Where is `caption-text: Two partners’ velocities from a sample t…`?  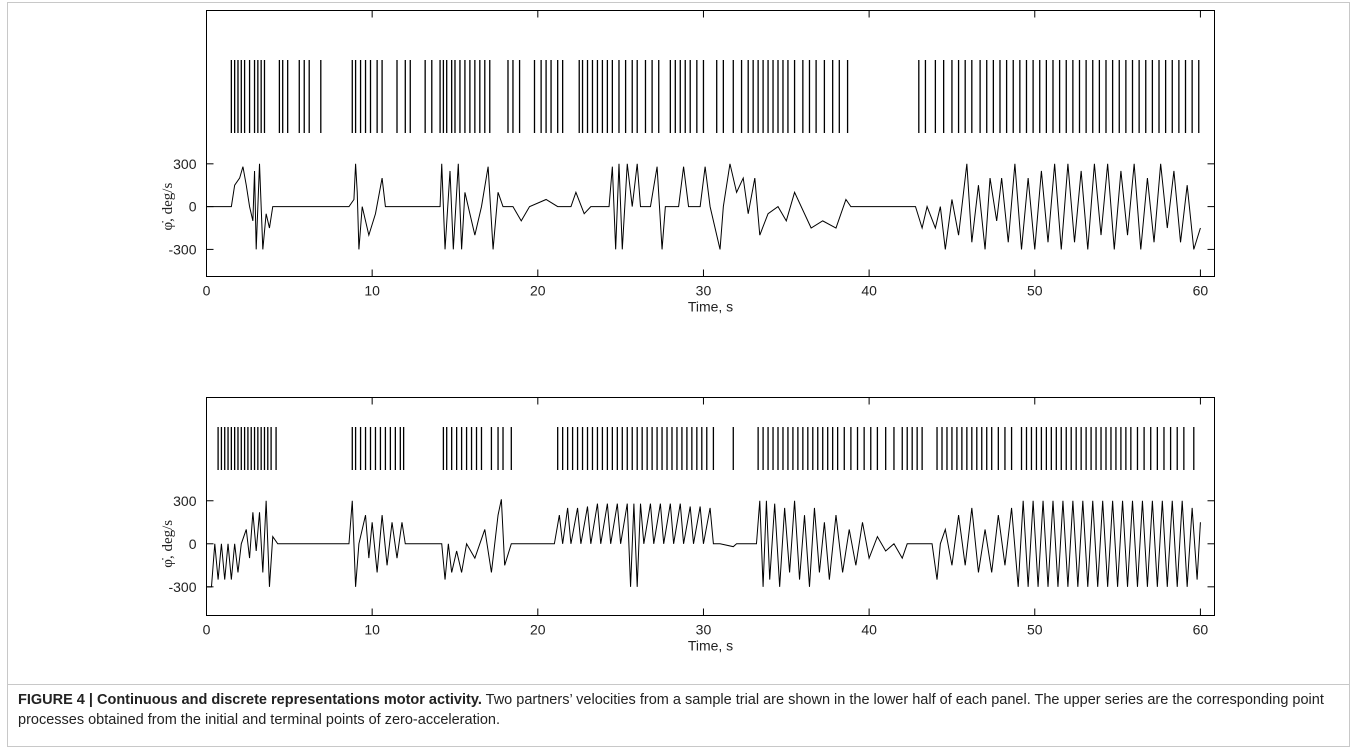
caption-text: Two partners’ velocities from a sample t… is located at coordinates (671, 710).